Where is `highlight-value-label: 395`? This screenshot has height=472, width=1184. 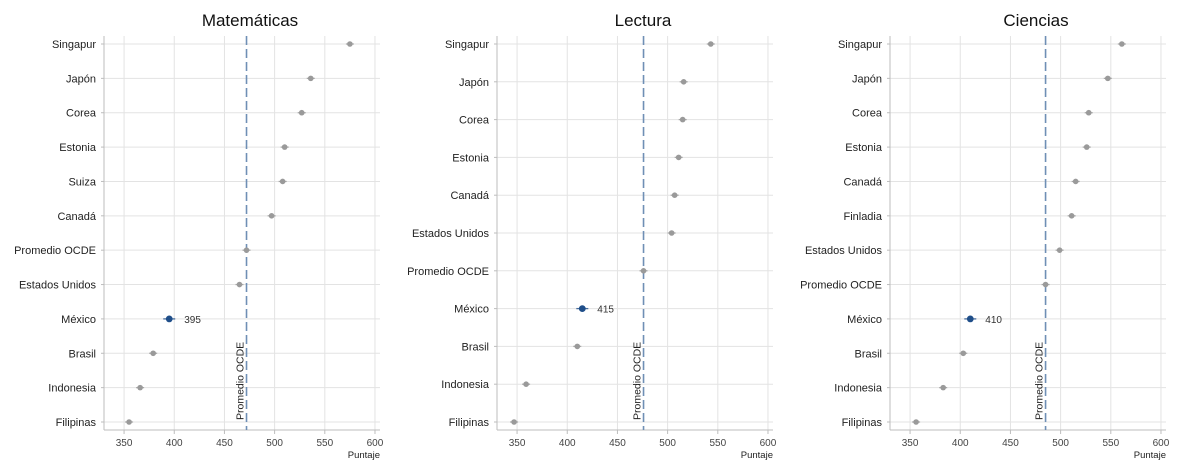 highlight-value-label: 395 is located at coordinates (192, 320).